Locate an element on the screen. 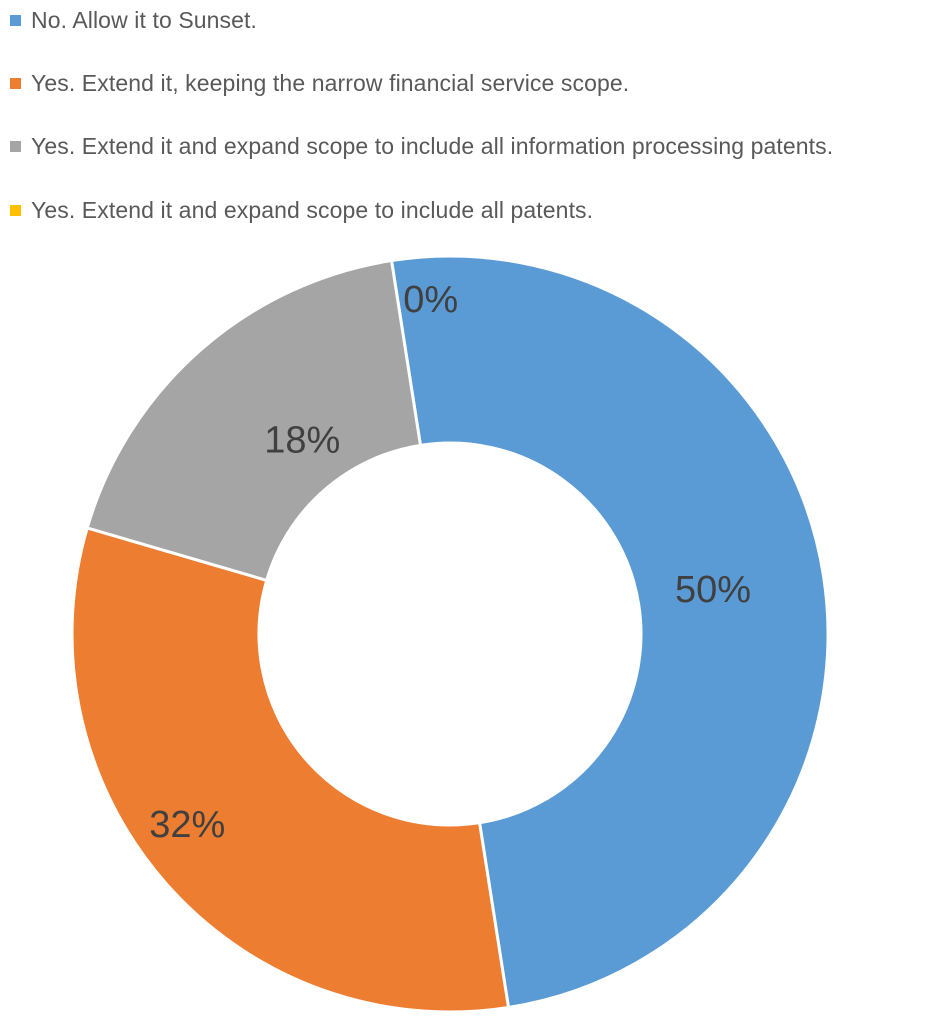 The height and width of the screenshot is (1024, 944). data-label-no-sunset: 50% is located at coordinates (713, 590).